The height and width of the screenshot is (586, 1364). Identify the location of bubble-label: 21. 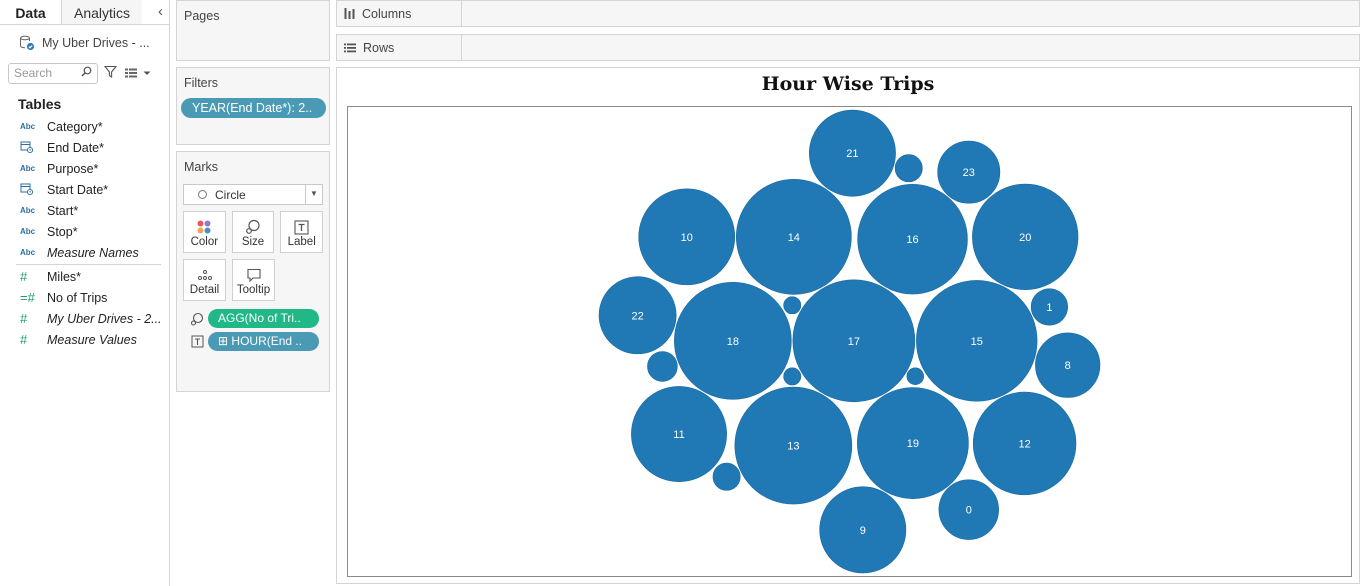
(852, 154).